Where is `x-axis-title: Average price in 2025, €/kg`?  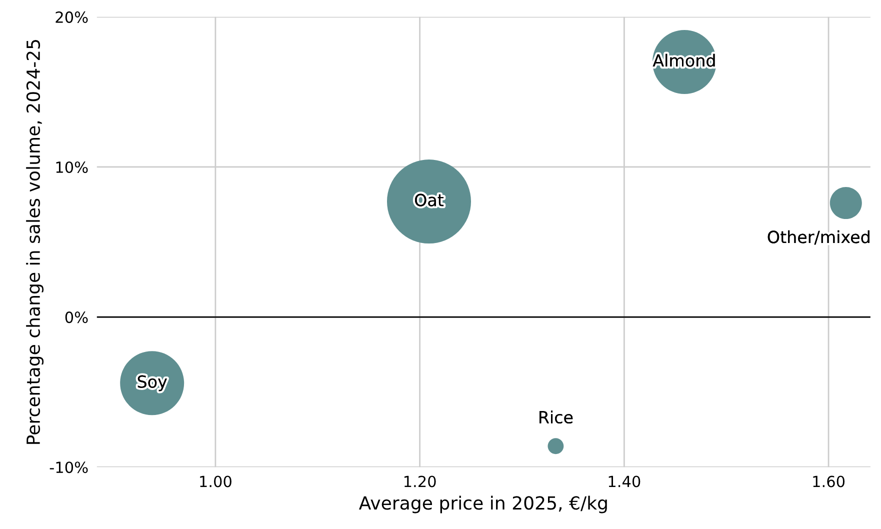
x-axis-title: Average price in 2025, €/kg is located at coordinates (482, 505).